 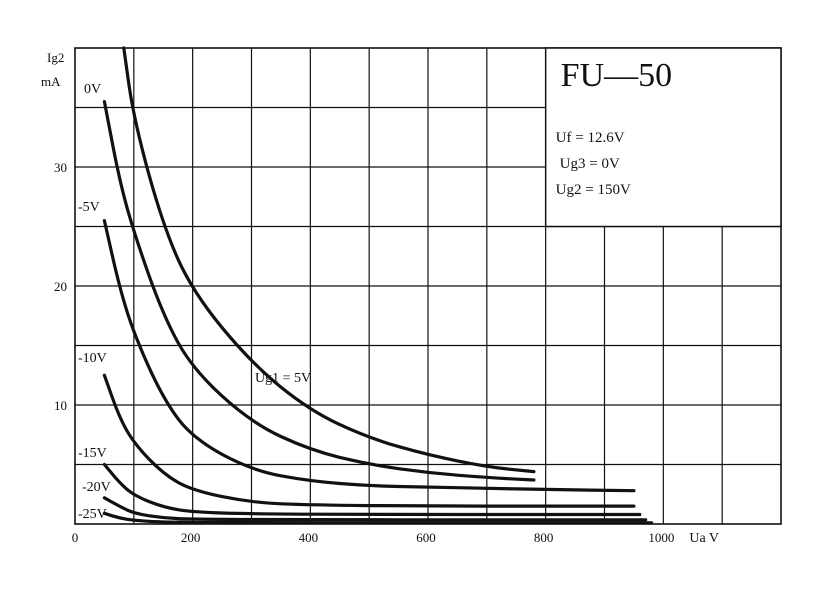 What do you see at coordinates (661, 537) in the screenshot?
I see `x-tick-label: 1000` at bounding box center [661, 537].